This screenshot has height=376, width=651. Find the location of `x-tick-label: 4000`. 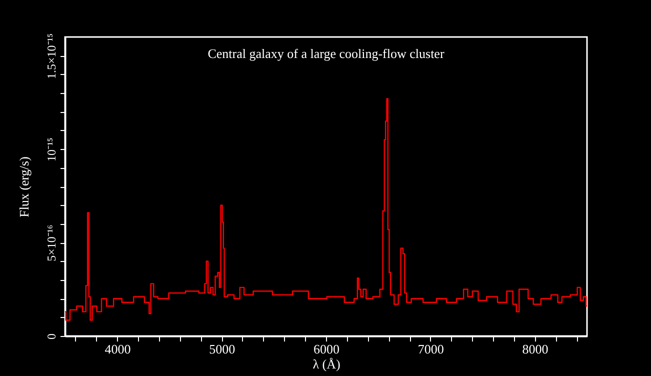

x-tick-label: 4000 is located at coordinates (117, 349).